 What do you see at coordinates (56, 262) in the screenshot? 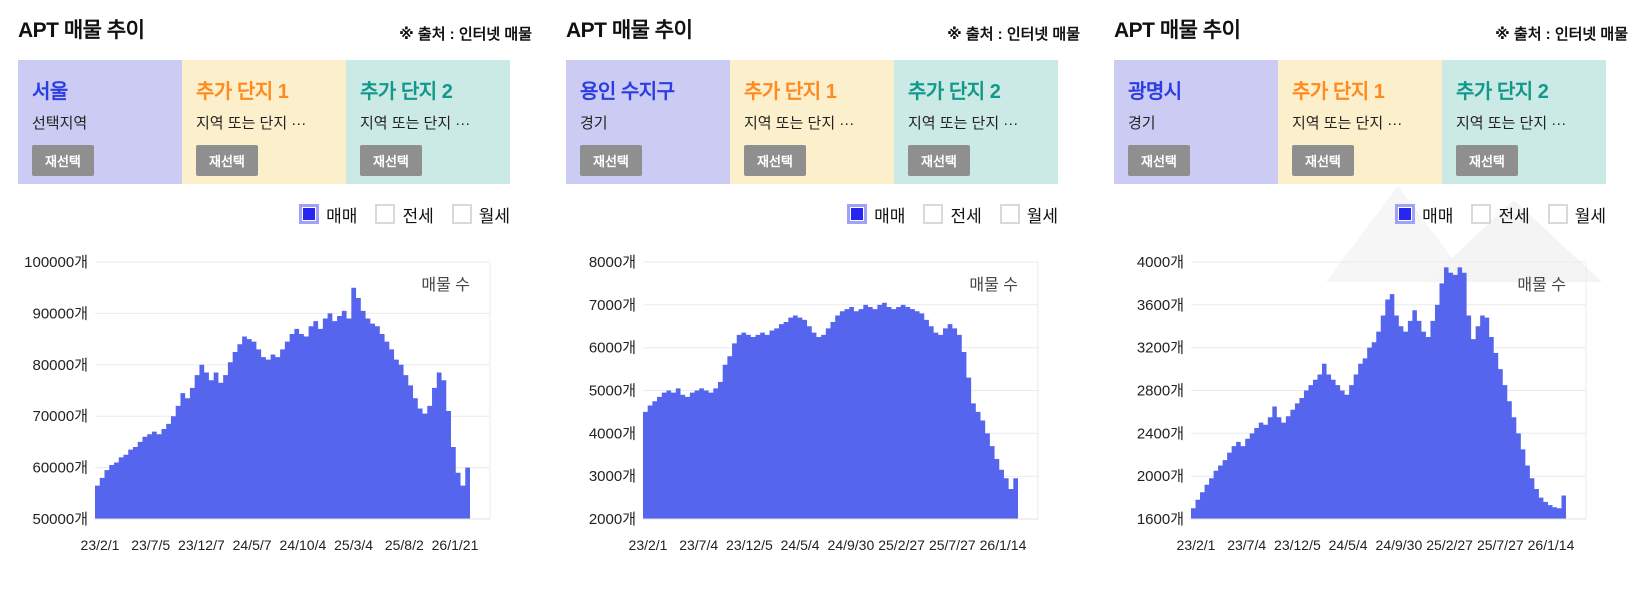
I see `y-tick-label: 100000개` at bounding box center [56, 262].